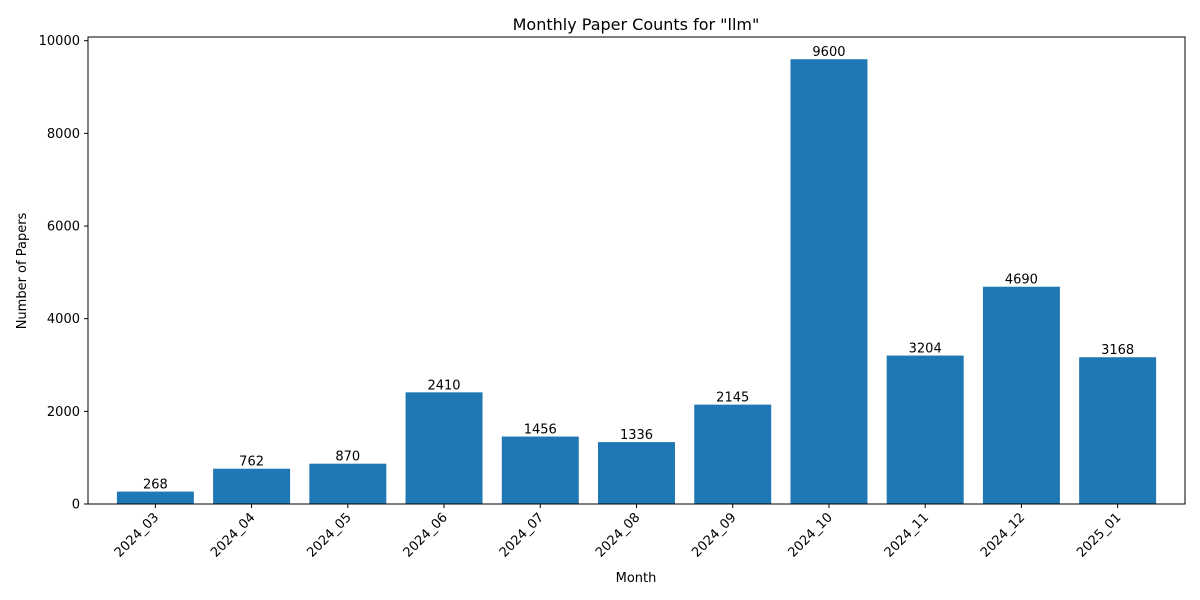  Describe the element at coordinates (828, 52) in the screenshot. I see `data-label: 9600` at that location.